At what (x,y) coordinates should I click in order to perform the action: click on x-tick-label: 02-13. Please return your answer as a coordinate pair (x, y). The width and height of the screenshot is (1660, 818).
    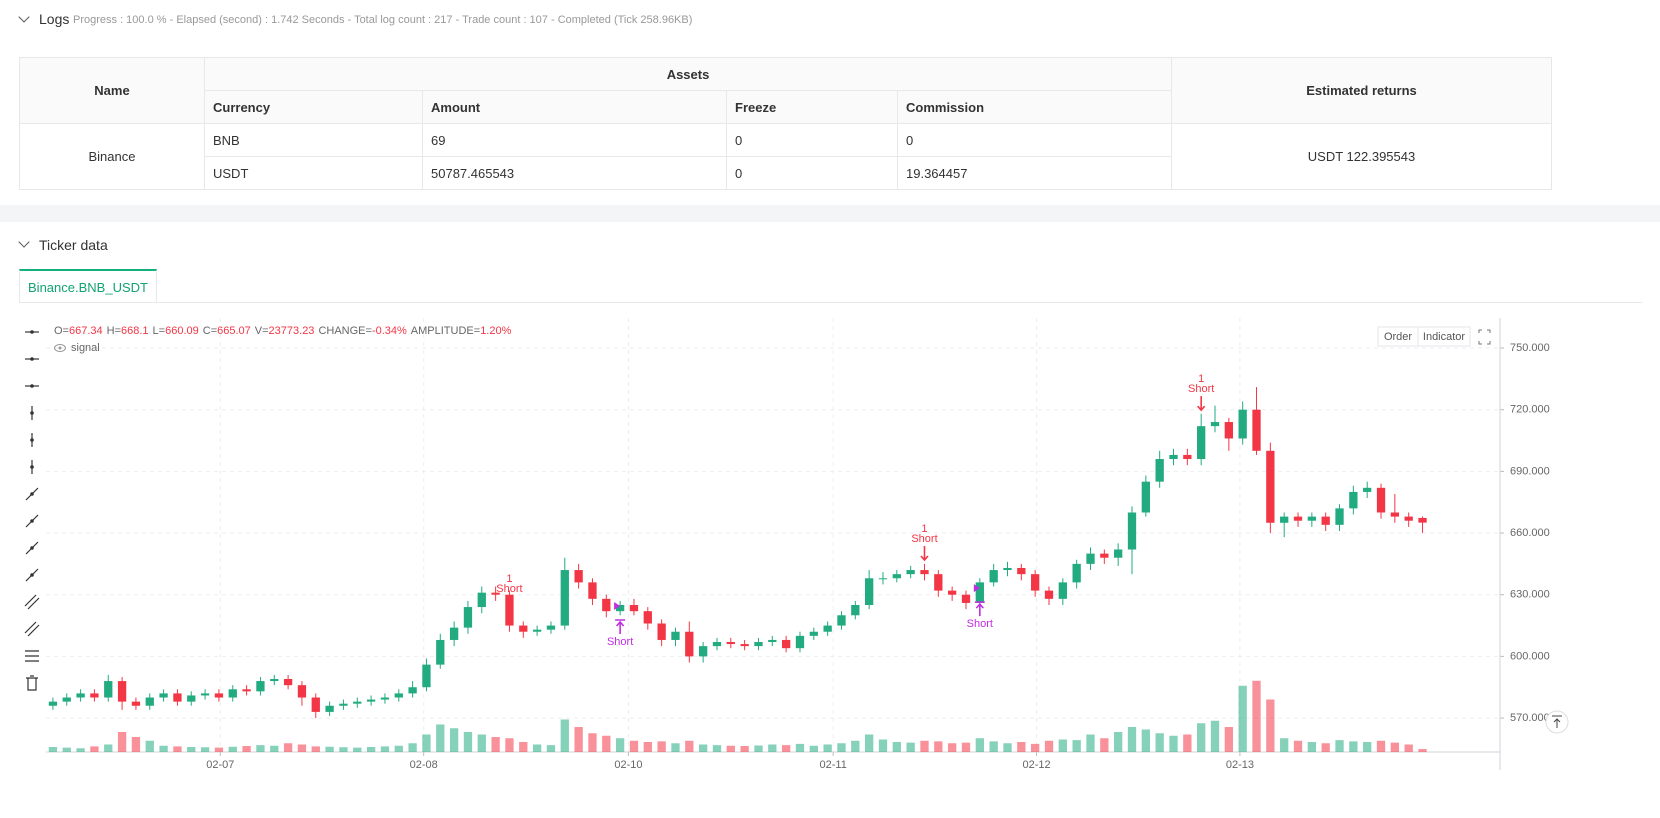
    Looking at the image, I should click on (1240, 765).